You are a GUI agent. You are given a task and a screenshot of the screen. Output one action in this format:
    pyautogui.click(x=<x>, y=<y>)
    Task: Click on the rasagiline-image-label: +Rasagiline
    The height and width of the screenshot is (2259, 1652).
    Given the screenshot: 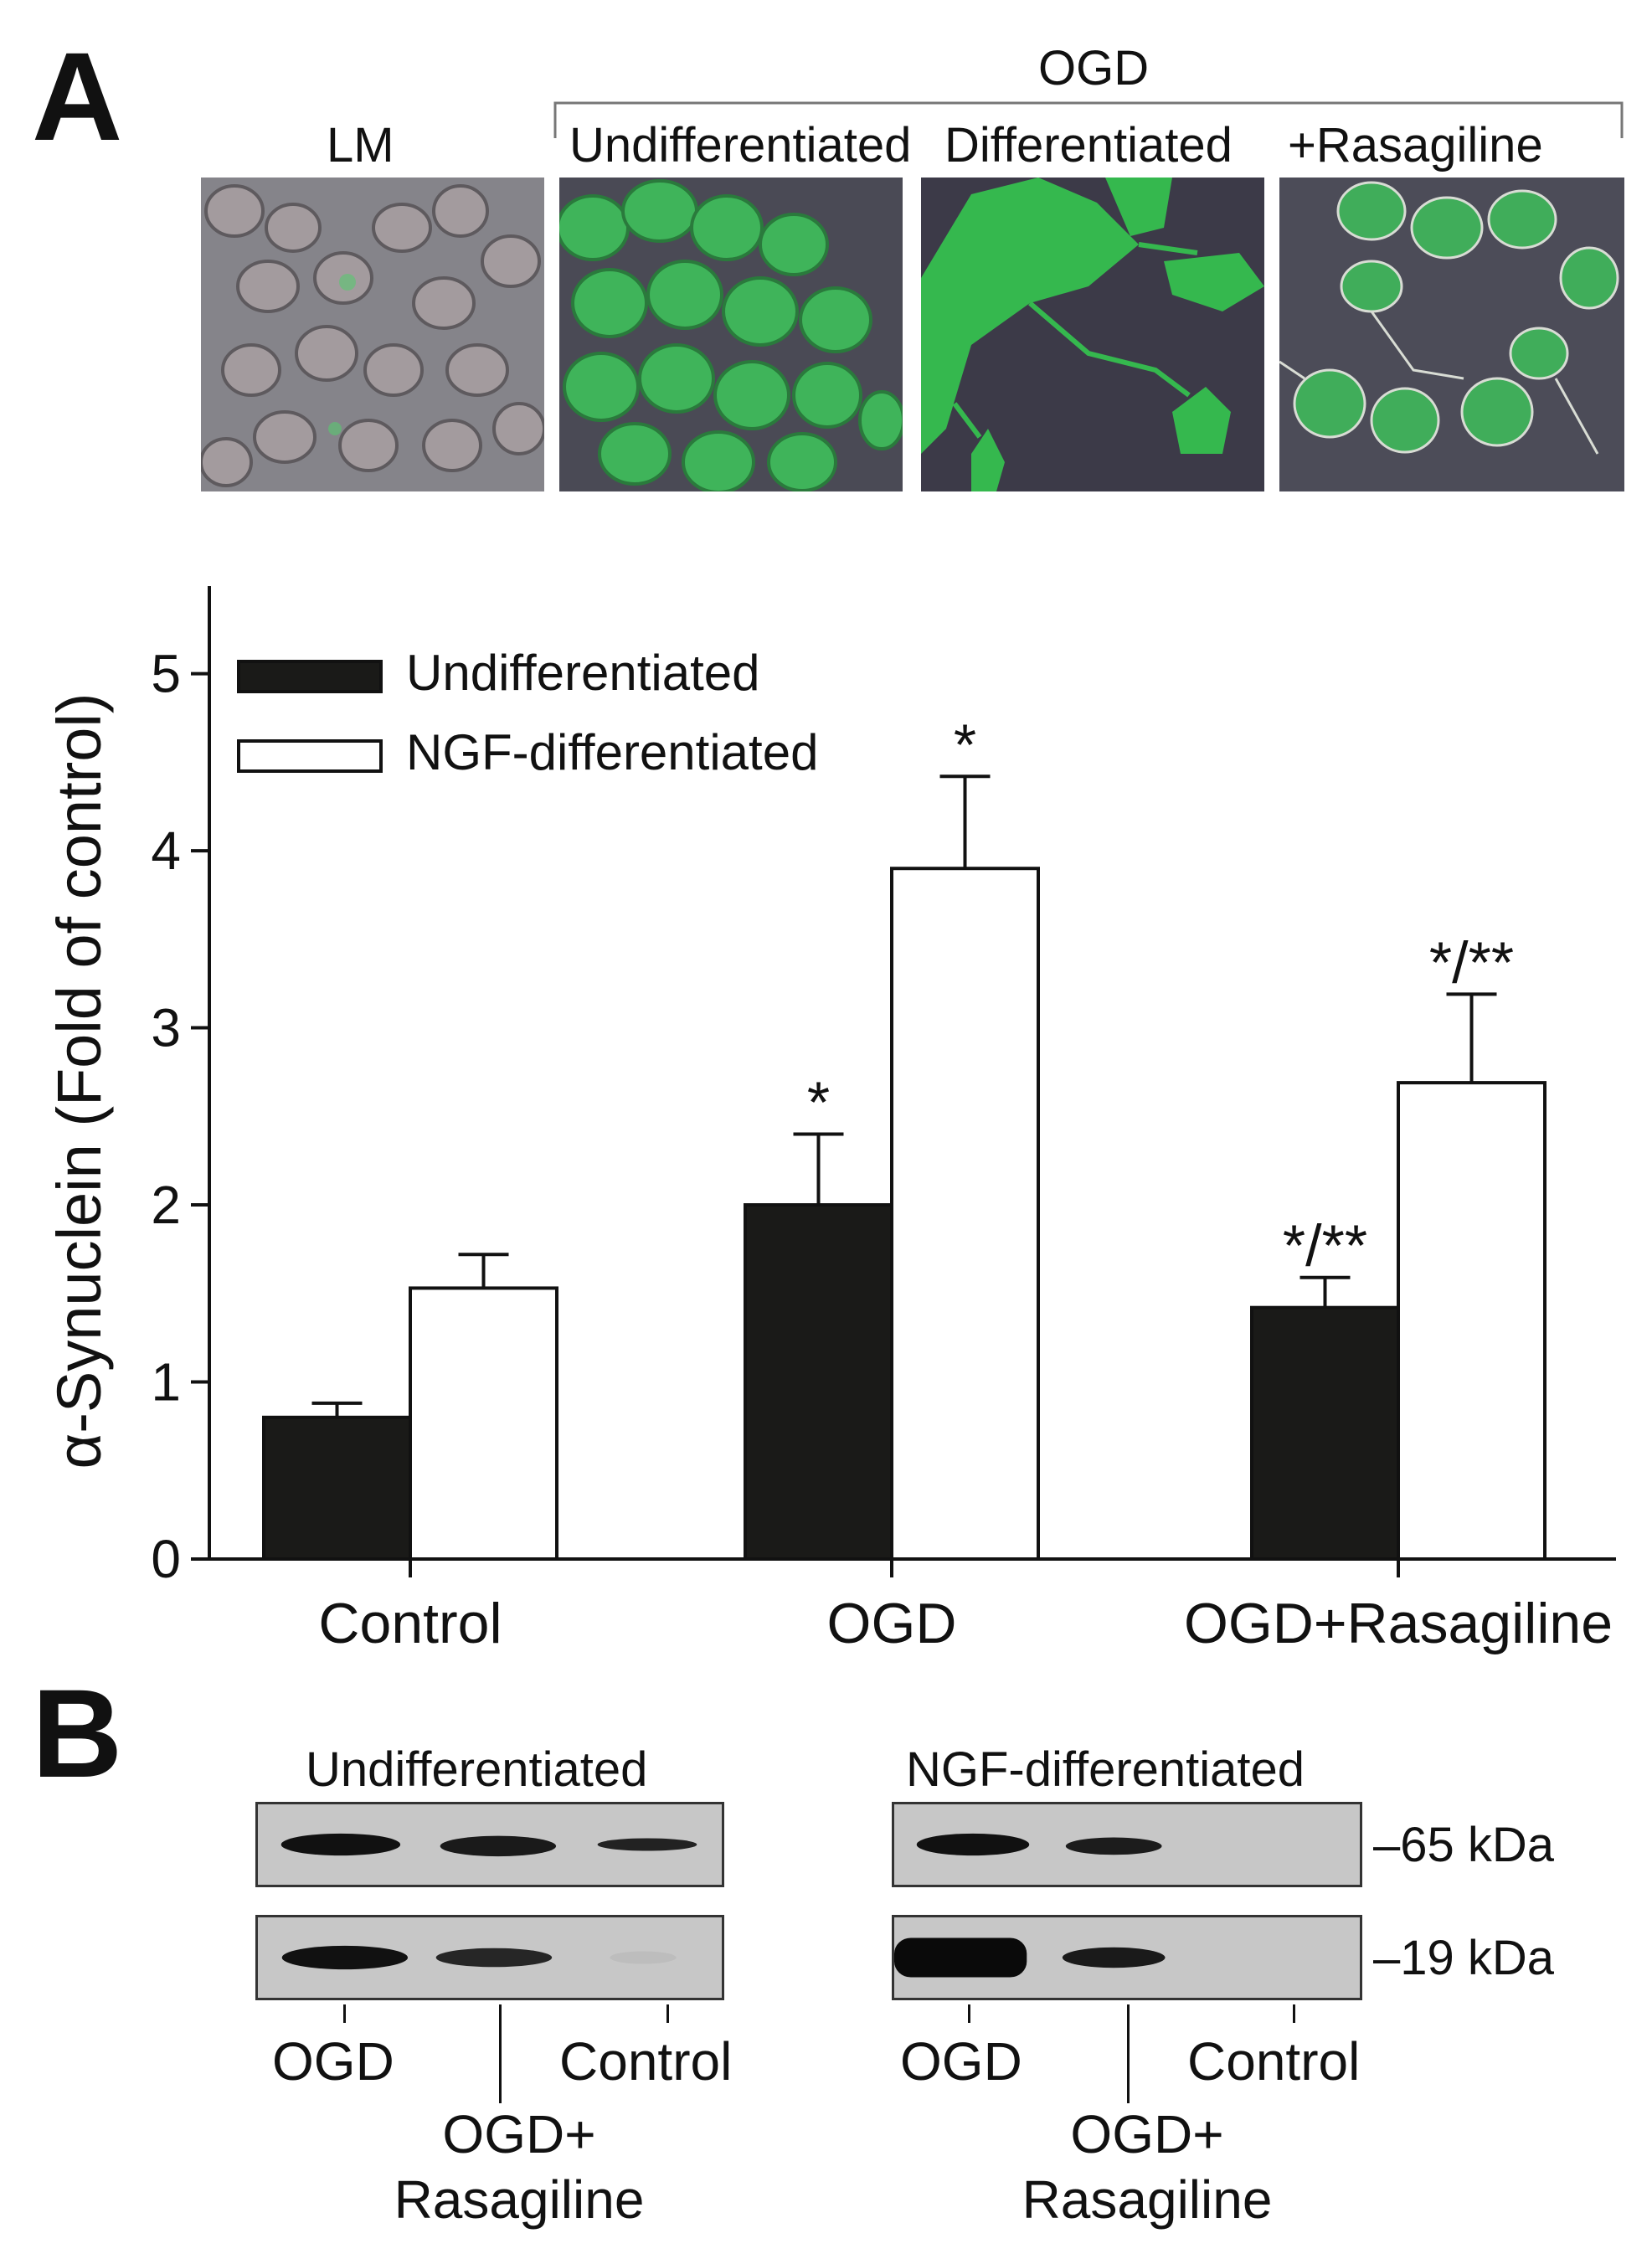 What is the action you would take?
    pyautogui.click(x=1416, y=145)
    